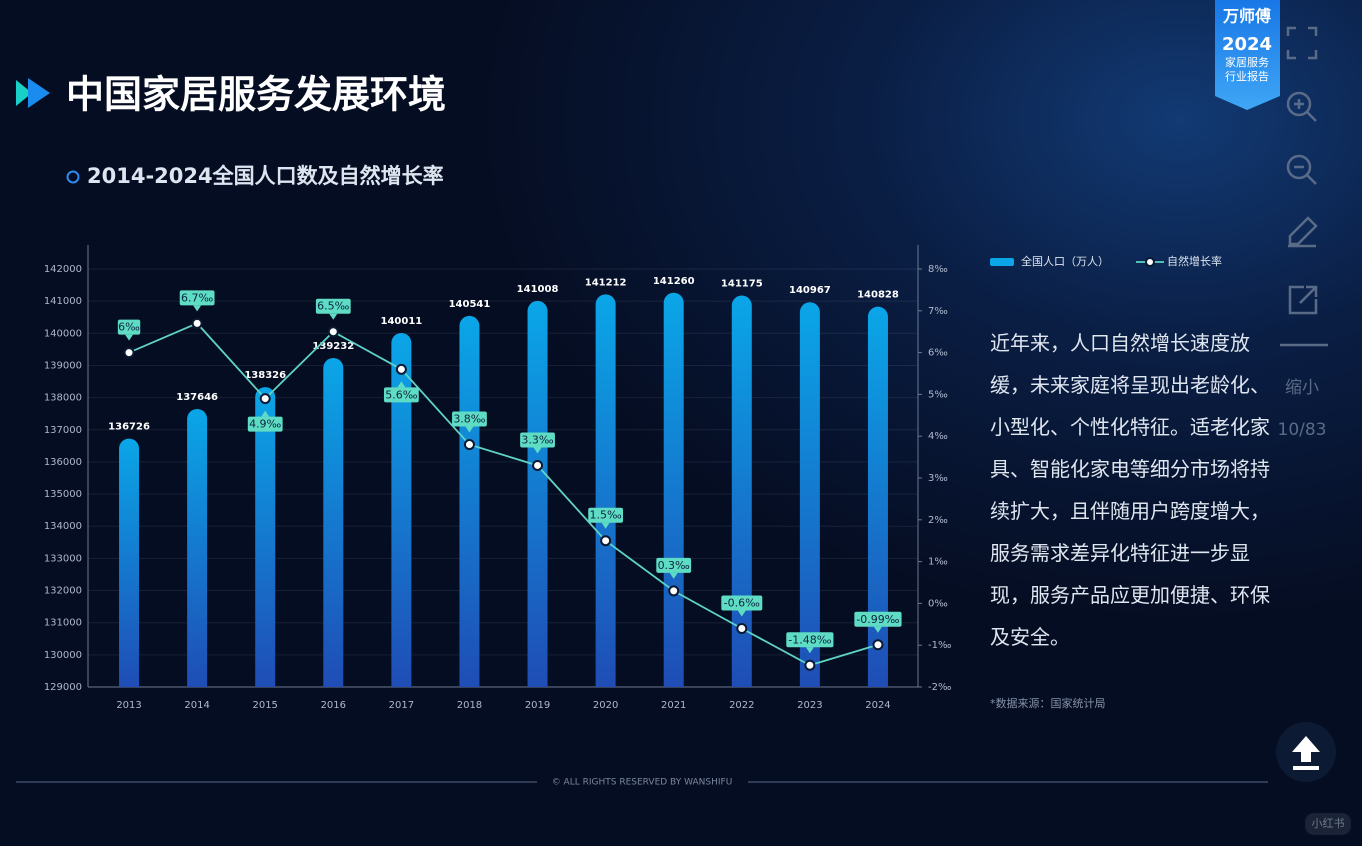  What do you see at coordinates (1194, 261) in the screenshot?
I see `legend-label: 自然增长率` at bounding box center [1194, 261].